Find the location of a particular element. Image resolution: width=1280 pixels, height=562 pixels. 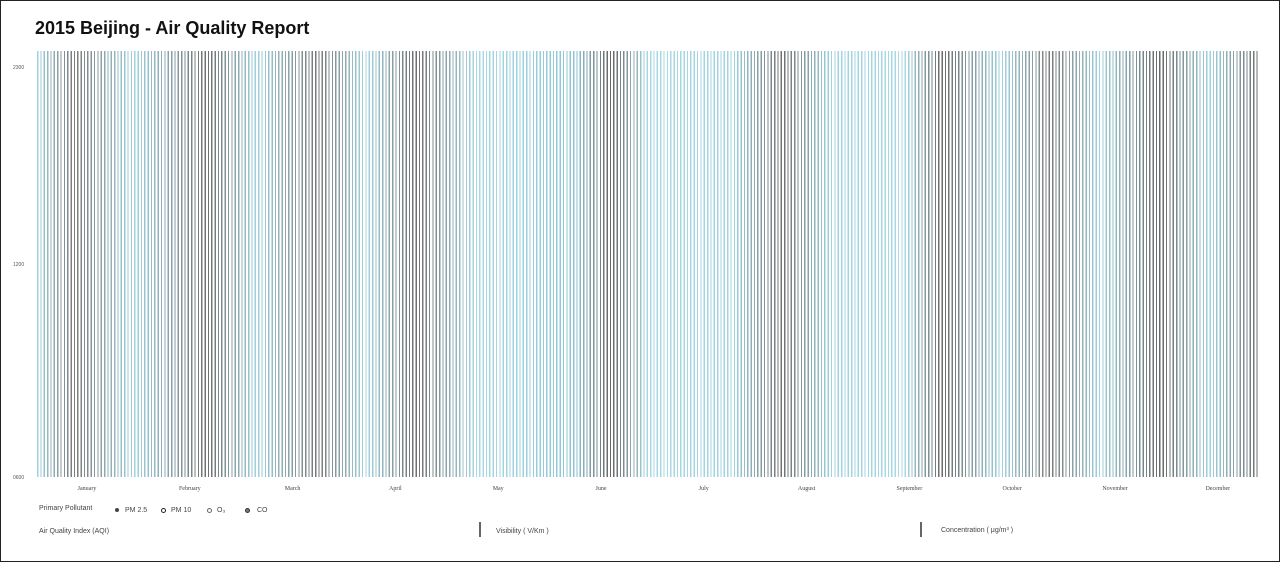

month-label: March is located at coordinates (292, 489).